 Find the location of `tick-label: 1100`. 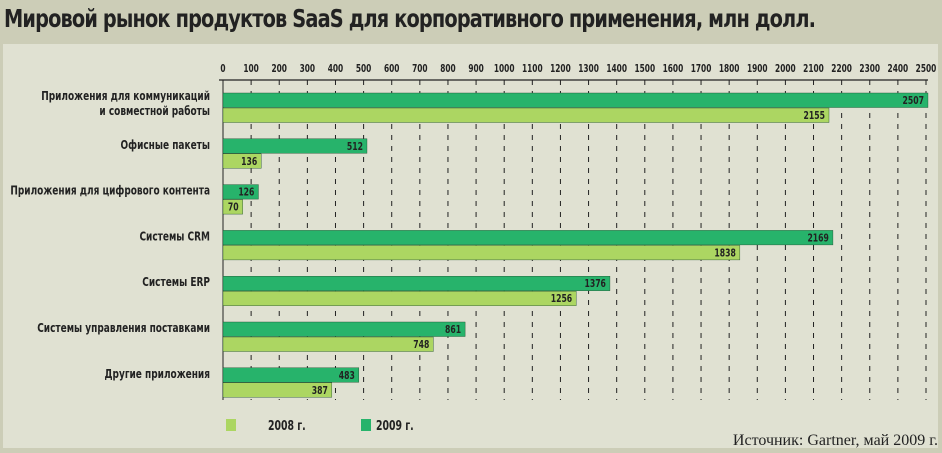

tick-label: 1100 is located at coordinates (532, 69).